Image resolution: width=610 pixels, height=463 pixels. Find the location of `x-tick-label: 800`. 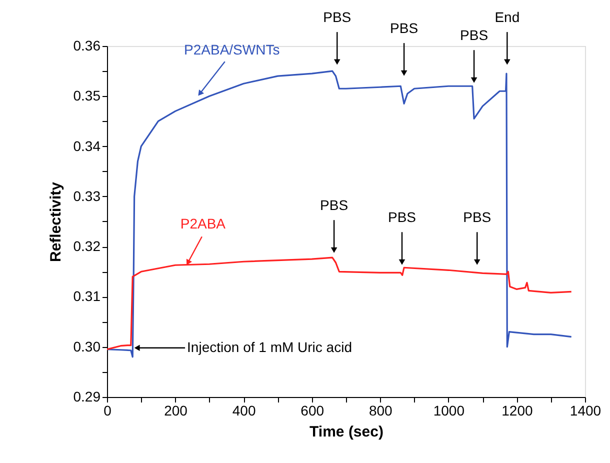

x-tick-label: 800 is located at coordinates (380, 410).